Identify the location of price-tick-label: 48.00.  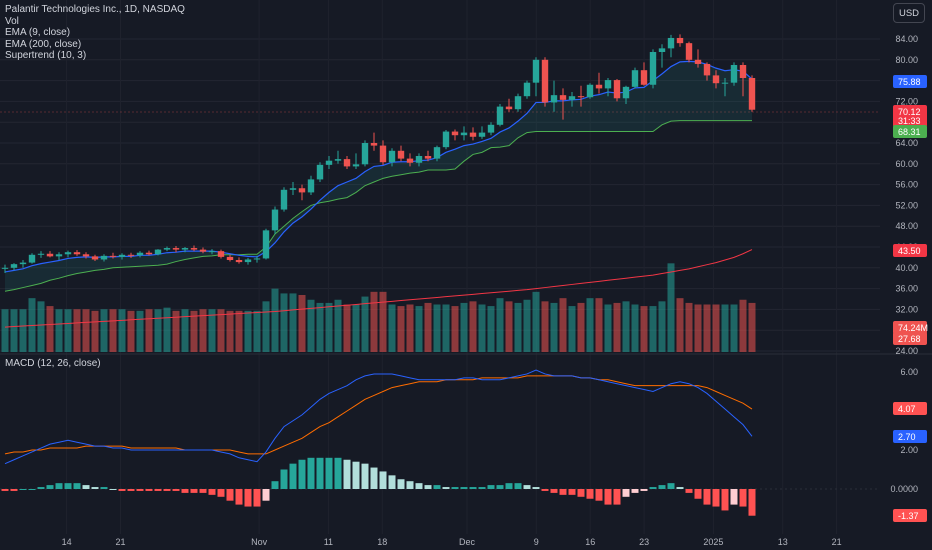
(906, 226).